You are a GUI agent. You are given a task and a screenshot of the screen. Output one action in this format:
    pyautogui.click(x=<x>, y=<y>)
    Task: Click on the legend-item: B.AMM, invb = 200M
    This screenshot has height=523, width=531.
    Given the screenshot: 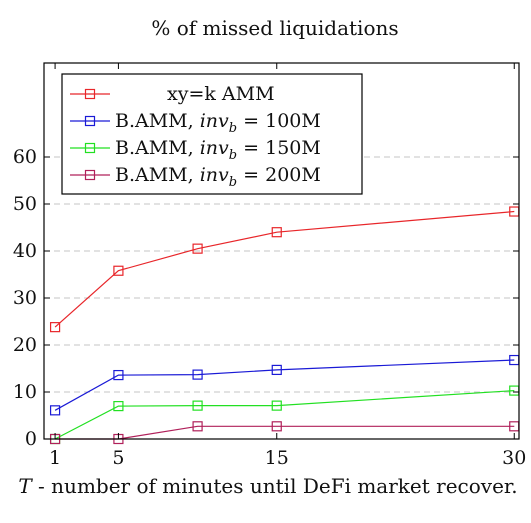 What is the action you would take?
    pyautogui.click(x=195, y=177)
    